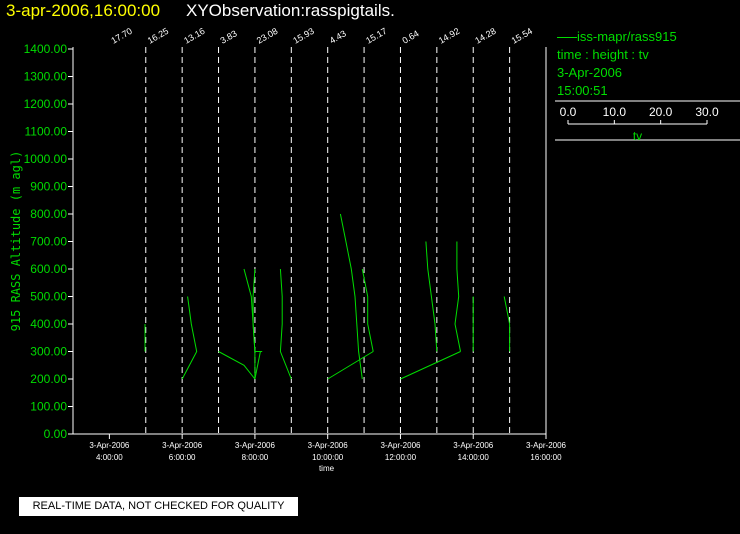  What do you see at coordinates (121, 36) in the screenshot?
I see `profile-base-label: 17.70` at bounding box center [121, 36].